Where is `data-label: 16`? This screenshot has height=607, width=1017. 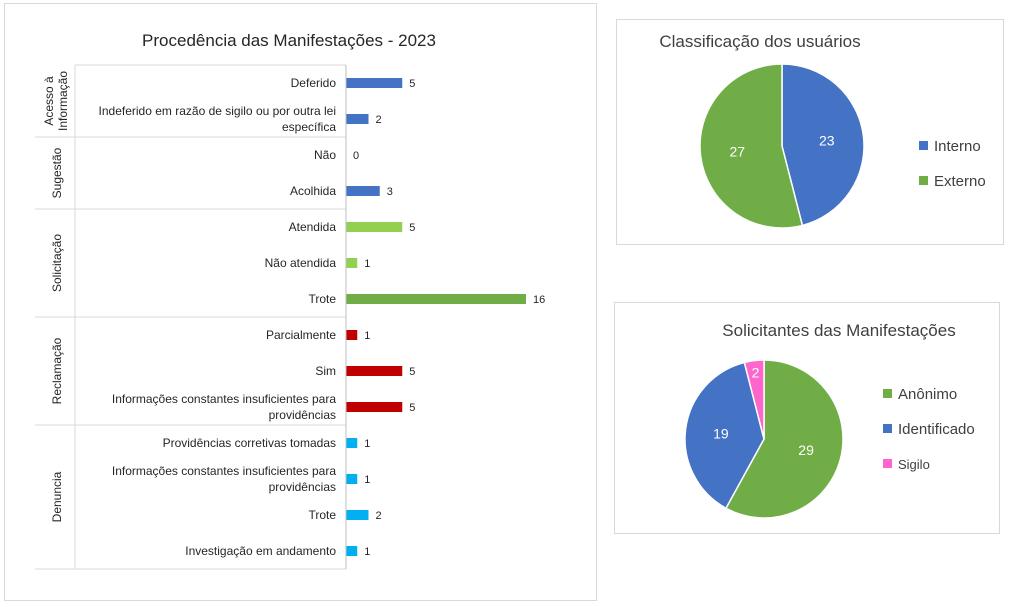 data-label: 16 is located at coordinates (539, 300).